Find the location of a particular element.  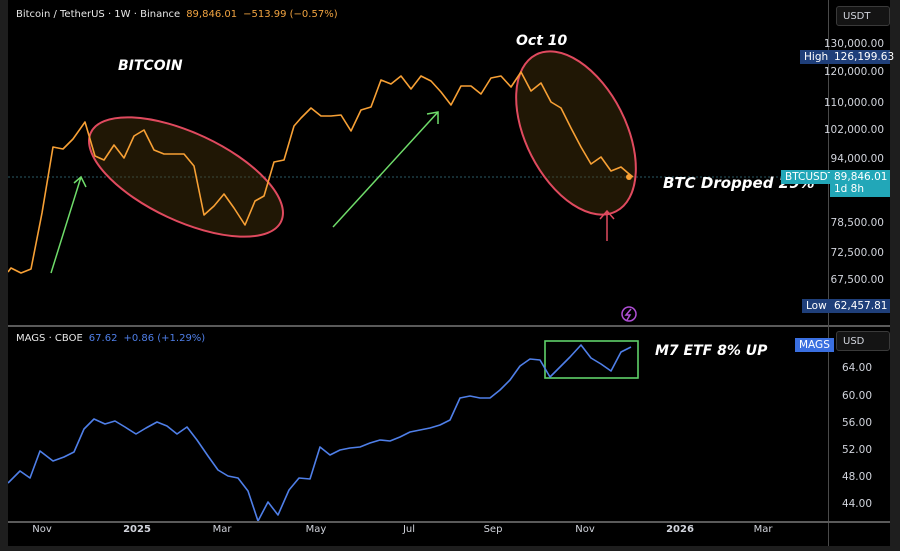

btcusdt-last-price: 89,846.01 is located at coordinates (861, 177).